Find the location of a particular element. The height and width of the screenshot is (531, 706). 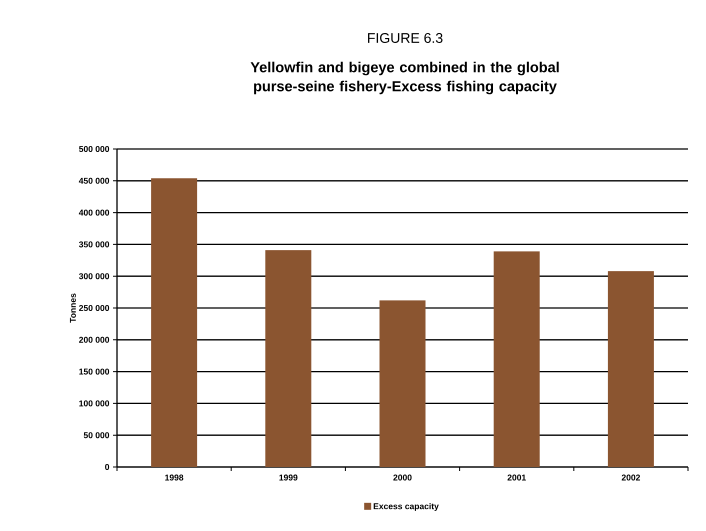

y-tick-label: 250 000 is located at coordinates (94, 308).